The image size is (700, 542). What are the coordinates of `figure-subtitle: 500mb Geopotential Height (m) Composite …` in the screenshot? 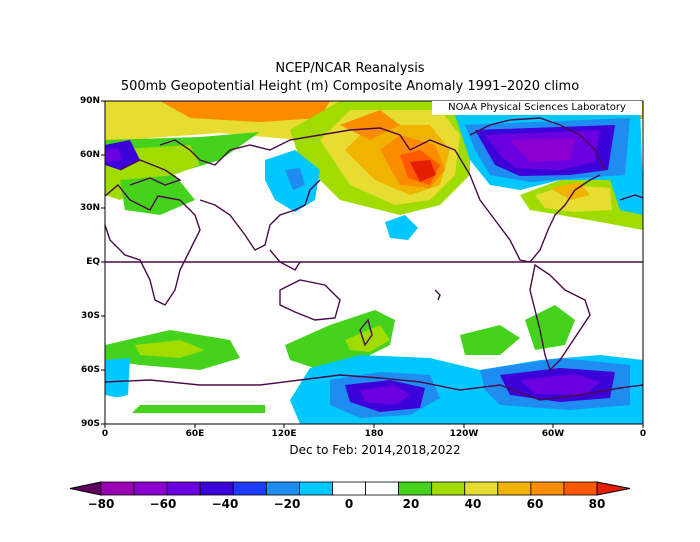 It's located at (350, 86).